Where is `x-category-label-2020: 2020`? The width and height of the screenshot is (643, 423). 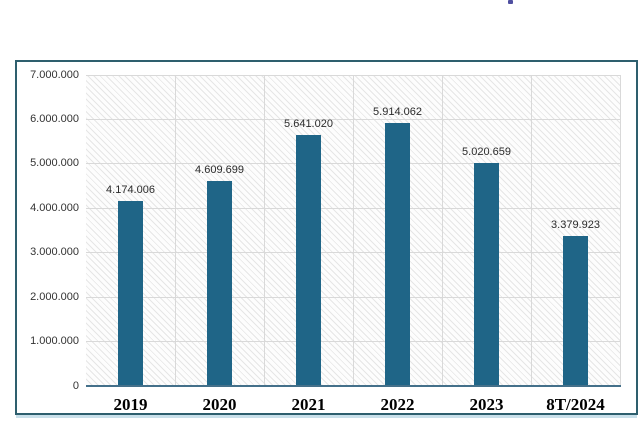
x-category-label-2020: 2020 is located at coordinates (219, 404).